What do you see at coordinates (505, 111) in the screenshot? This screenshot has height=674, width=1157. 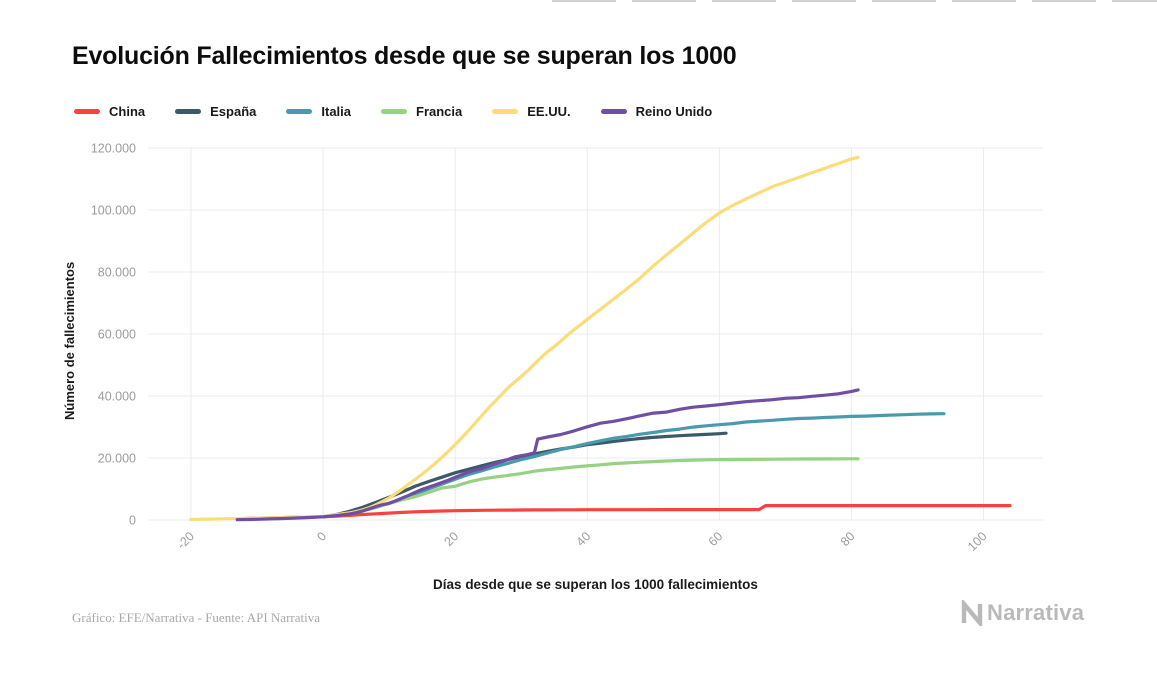 I see `legend-swatch-eeuu` at bounding box center [505, 111].